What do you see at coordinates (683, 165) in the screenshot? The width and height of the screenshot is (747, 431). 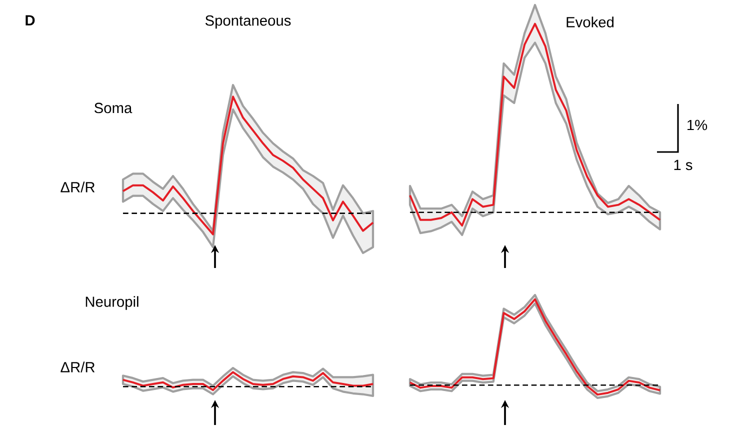 I see `text: 1 s` at bounding box center [683, 165].